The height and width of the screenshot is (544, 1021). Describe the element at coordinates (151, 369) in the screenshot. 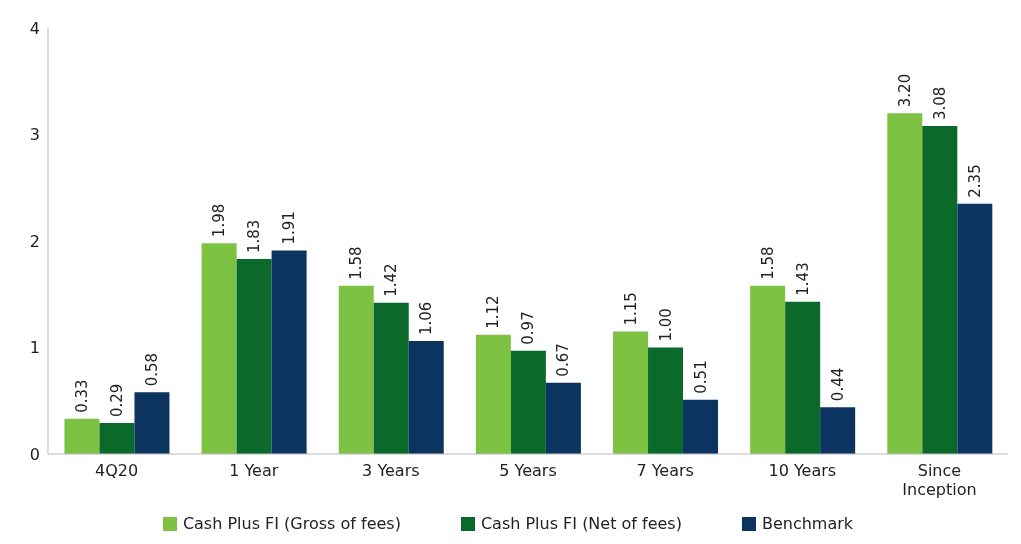

I see `data-label: 0.58` at that location.